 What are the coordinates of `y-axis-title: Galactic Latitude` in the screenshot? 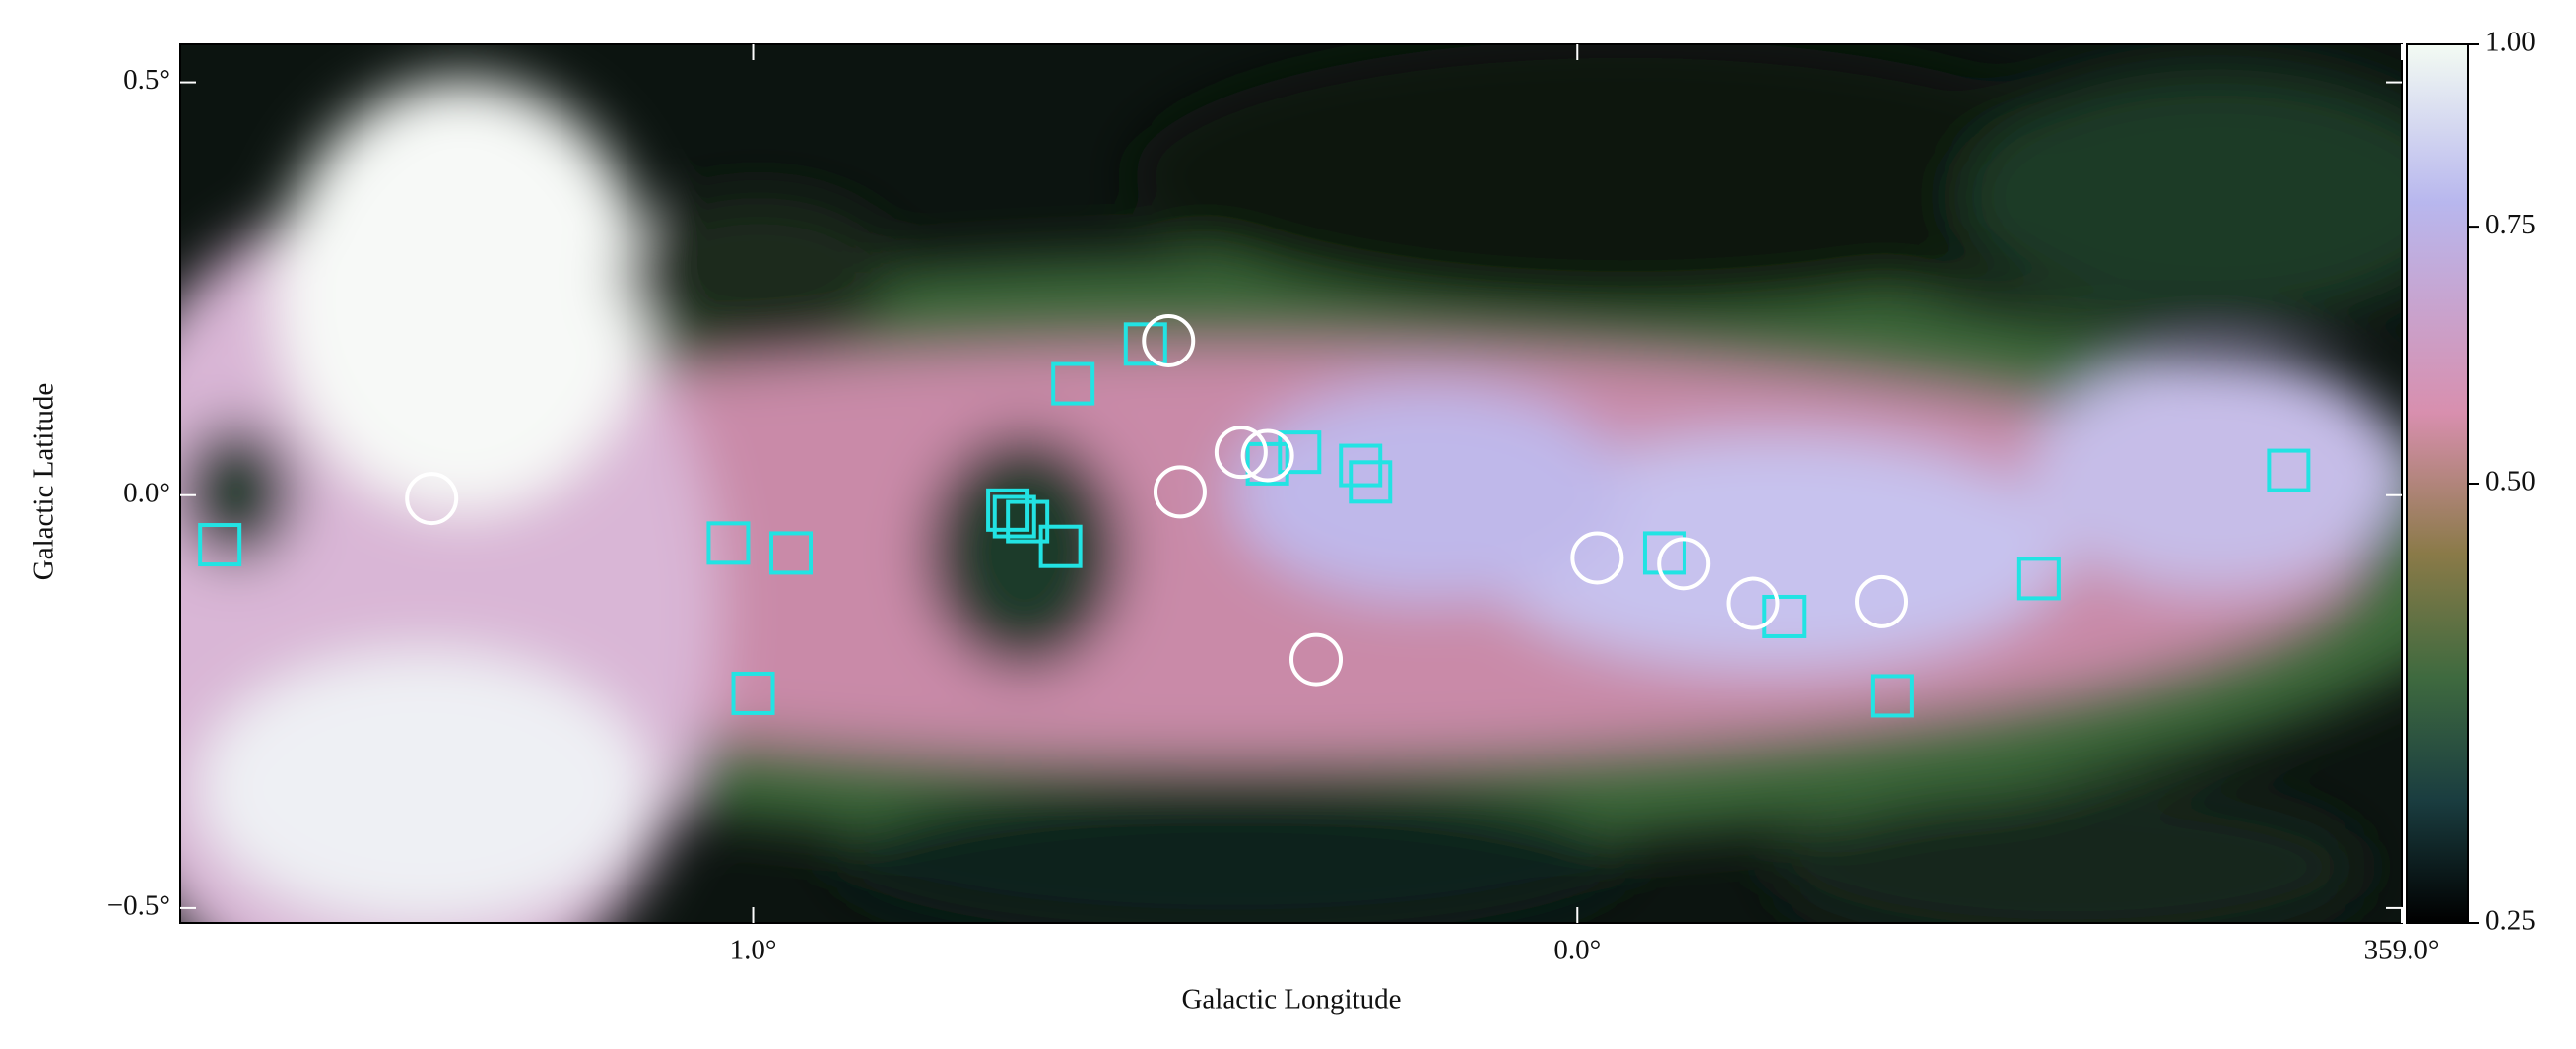 It's located at (45, 481).